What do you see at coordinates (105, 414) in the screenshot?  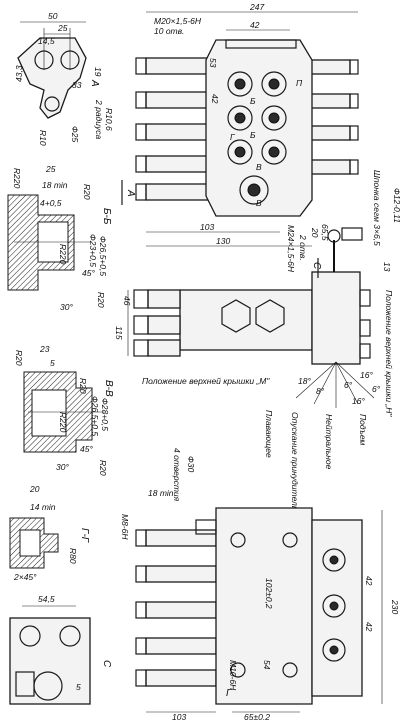 I see `dim-phi28: Ф28+0,5` at bounding box center [105, 414].